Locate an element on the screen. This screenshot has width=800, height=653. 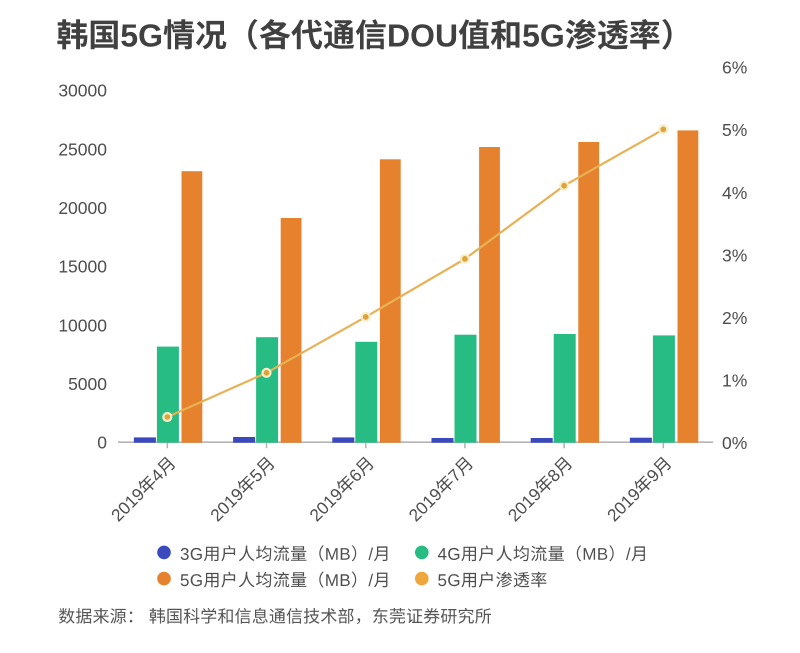
svg-text: 5000 is located at coordinates (87, 384).